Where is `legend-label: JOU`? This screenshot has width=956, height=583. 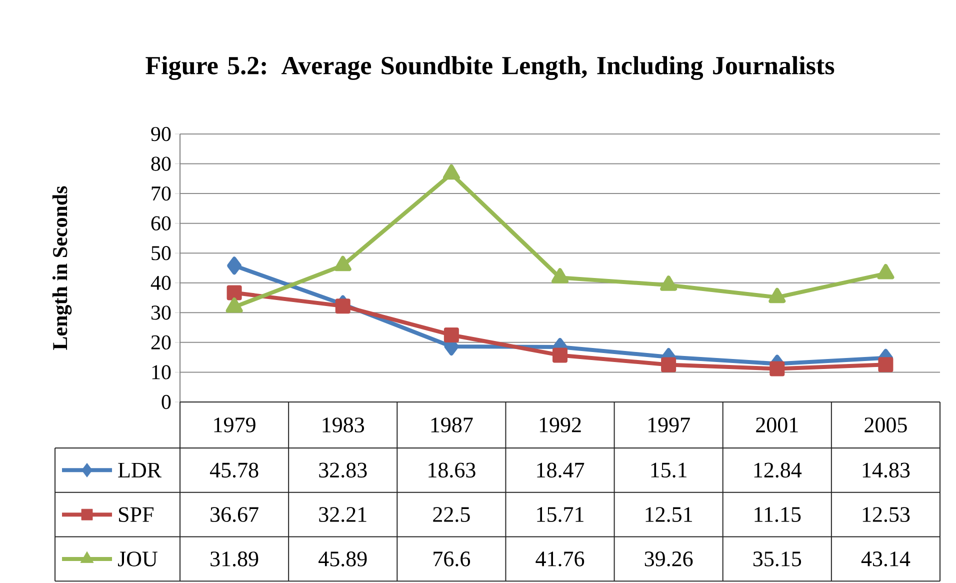 legend-label: JOU is located at coordinates (138, 559).